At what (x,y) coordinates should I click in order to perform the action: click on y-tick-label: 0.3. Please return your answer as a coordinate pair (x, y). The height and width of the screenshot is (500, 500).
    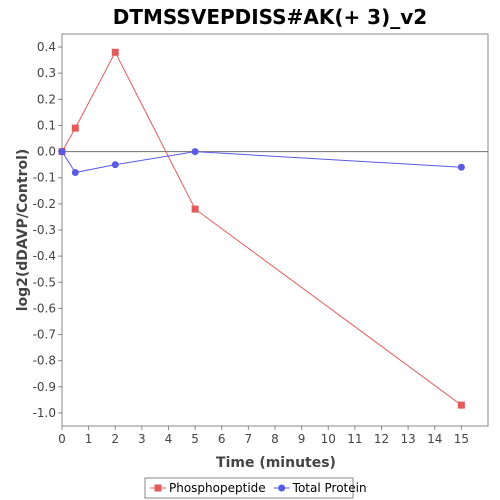
    Looking at the image, I should click on (46, 73).